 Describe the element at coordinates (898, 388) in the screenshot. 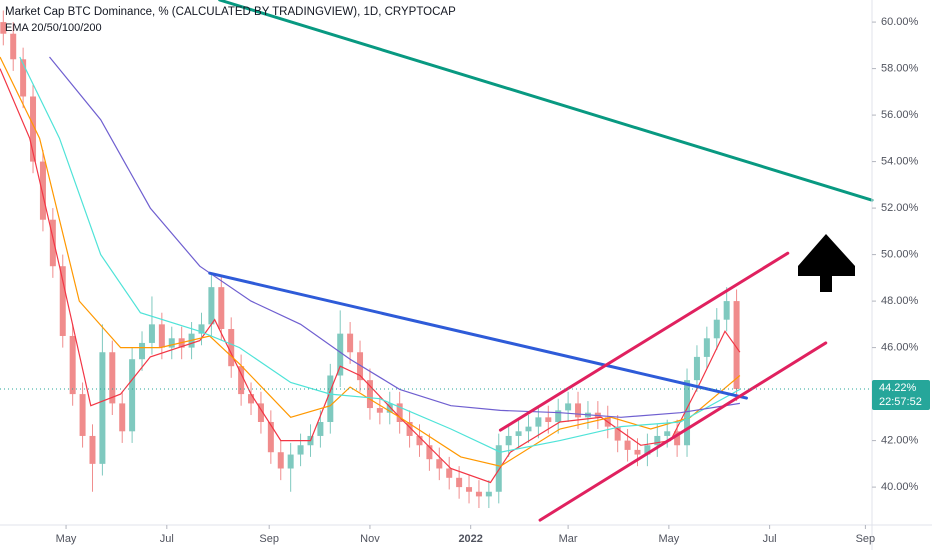

I see `last-price-label: 44.22%` at that location.